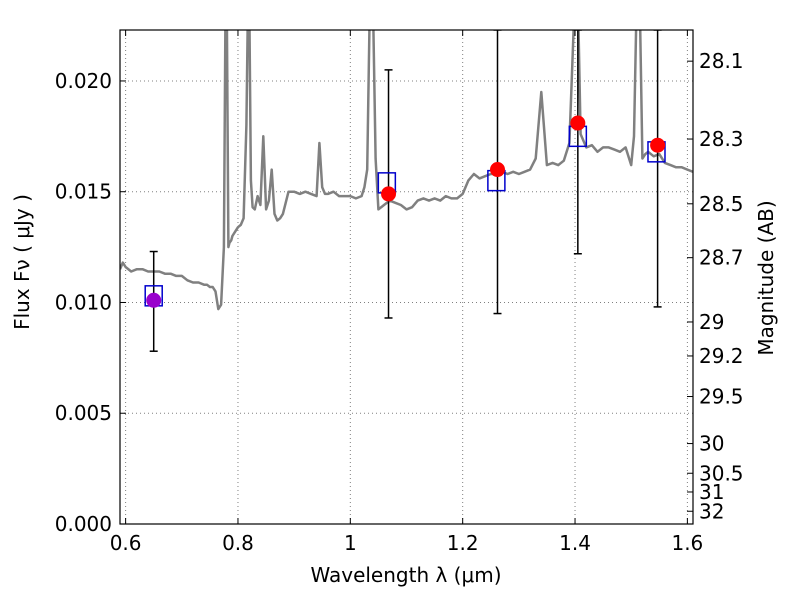  Describe the element at coordinates (721, 473) in the screenshot. I see `y2-tick-label: 30.5` at that location.